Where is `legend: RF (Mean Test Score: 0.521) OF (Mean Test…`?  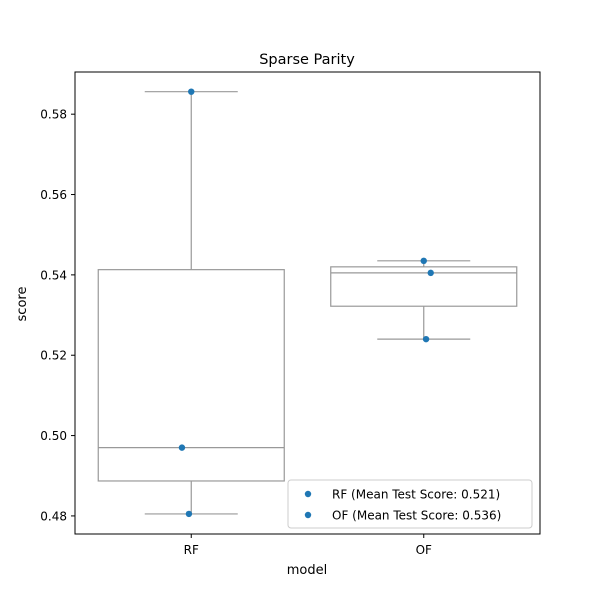
legend: RF (Mean Test Score: 0.521) OF (Mean Test… is located at coordinates (410, 504).